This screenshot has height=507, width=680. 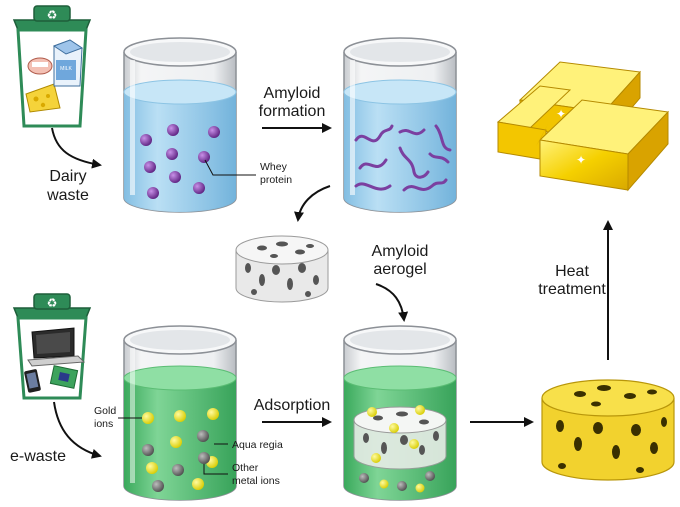 What do you see at coordinates (400, 437) in the screenshot?
I see `aerogel-in-solution` at bounding box center [400, 437].